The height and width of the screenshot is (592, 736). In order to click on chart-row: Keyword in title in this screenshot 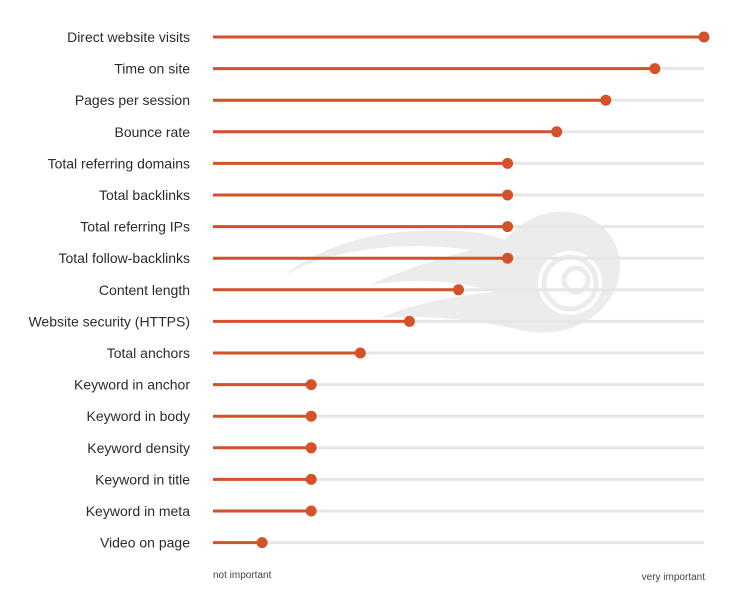, I will do `click(399, 479)`.